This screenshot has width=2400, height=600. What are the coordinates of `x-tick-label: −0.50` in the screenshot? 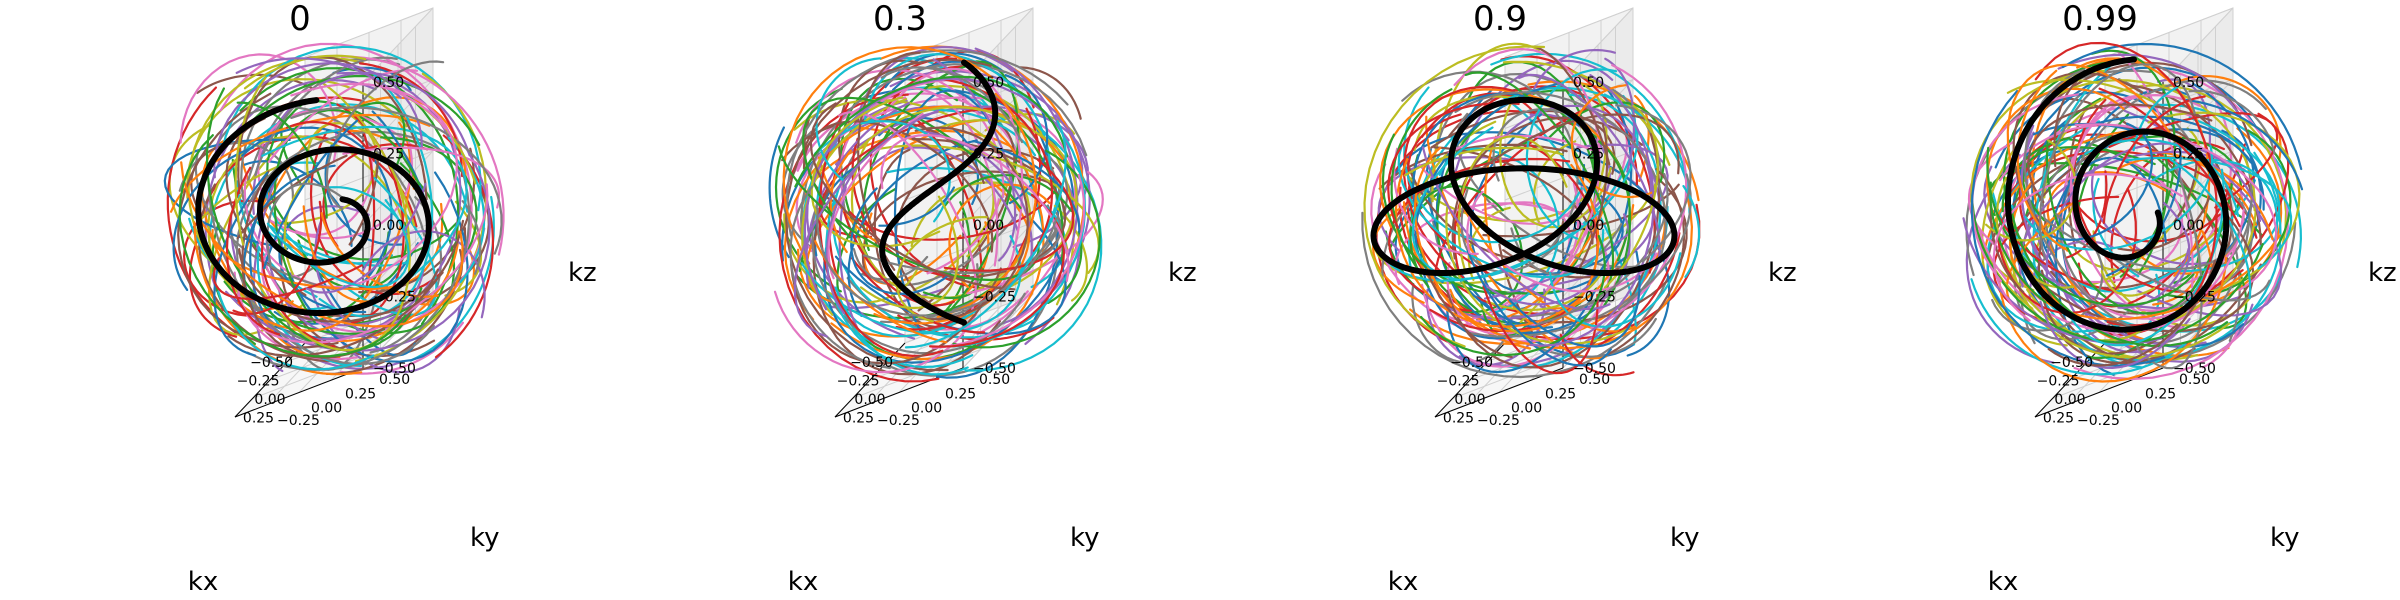 It's located at (271, 363).